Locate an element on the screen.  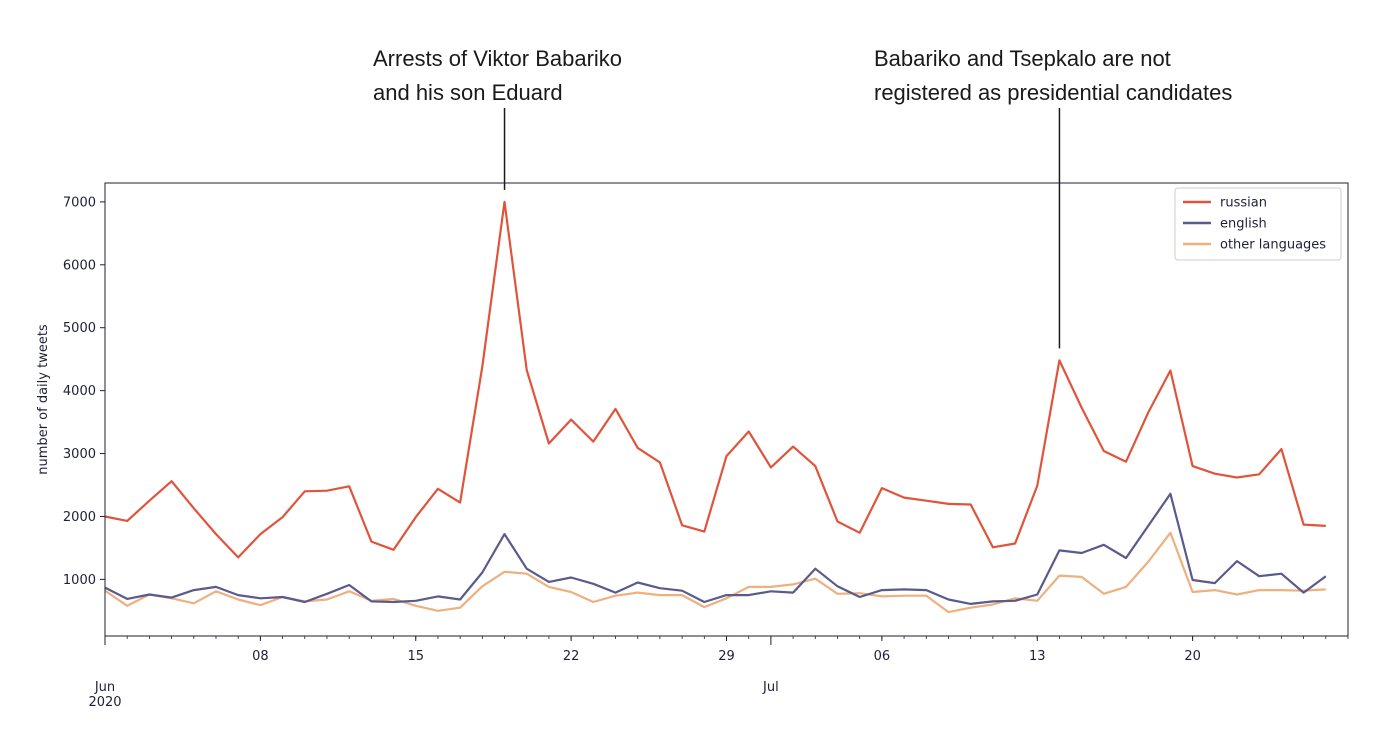
y-axis: 1000 2000 3000 4000 5000 6000 7000 is located at coordinates (84, 391).